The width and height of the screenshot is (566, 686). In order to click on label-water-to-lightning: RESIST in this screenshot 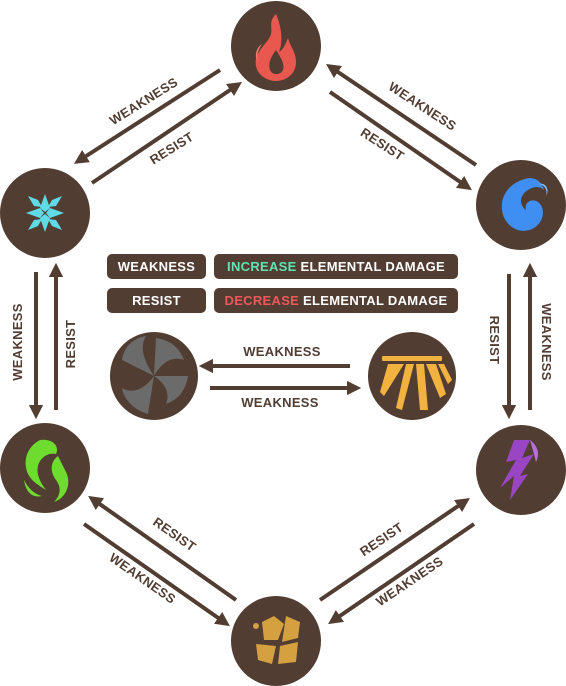, I will do `click(494, 340)`.